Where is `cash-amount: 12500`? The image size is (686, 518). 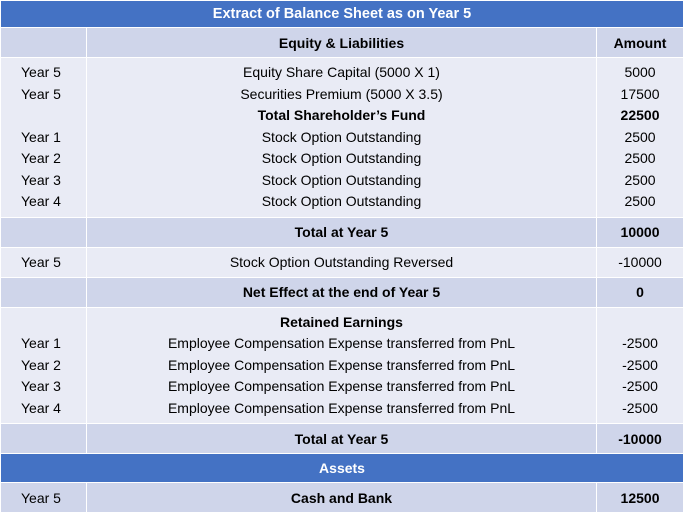 cash-amount: 12500 is located at coordinates (640, 497).